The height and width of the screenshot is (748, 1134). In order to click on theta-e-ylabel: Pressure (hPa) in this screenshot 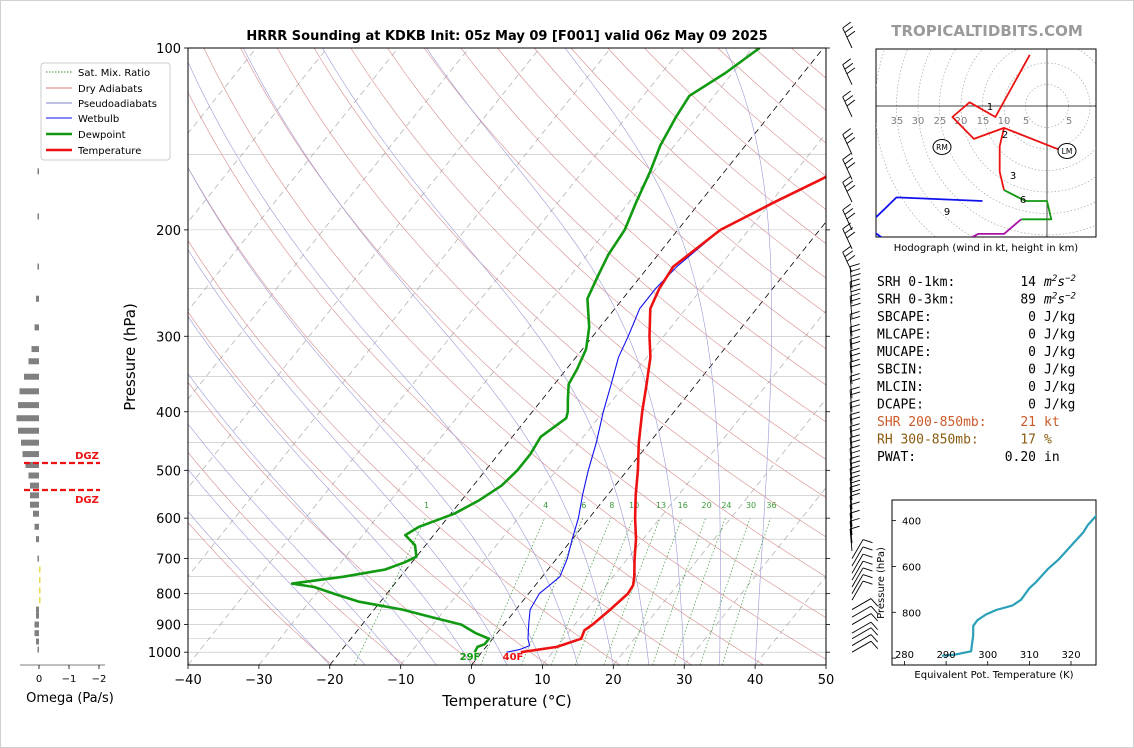, I will do `click(881, 583)`.